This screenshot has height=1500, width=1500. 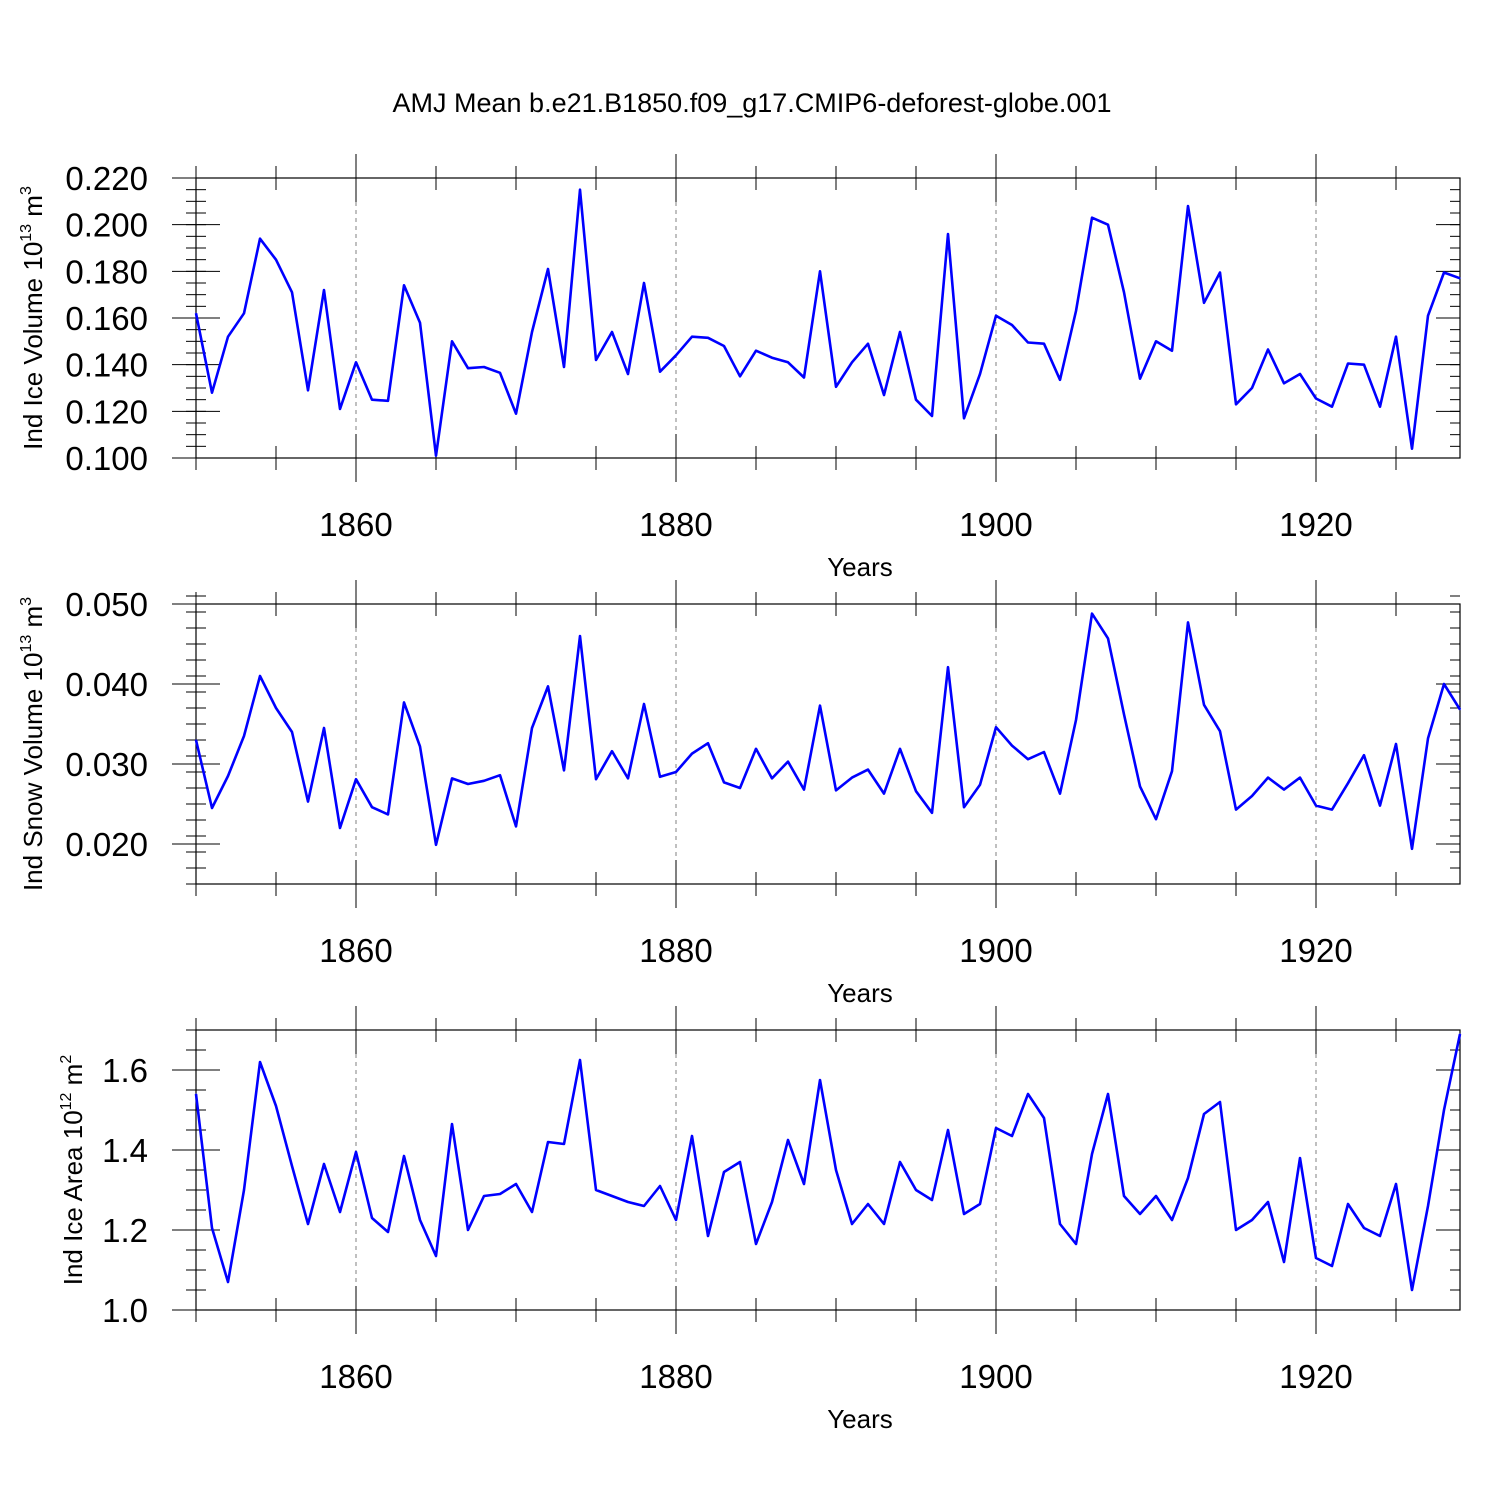 I want to click on x-tick-label: 1880, so click(x=675, y=1376).